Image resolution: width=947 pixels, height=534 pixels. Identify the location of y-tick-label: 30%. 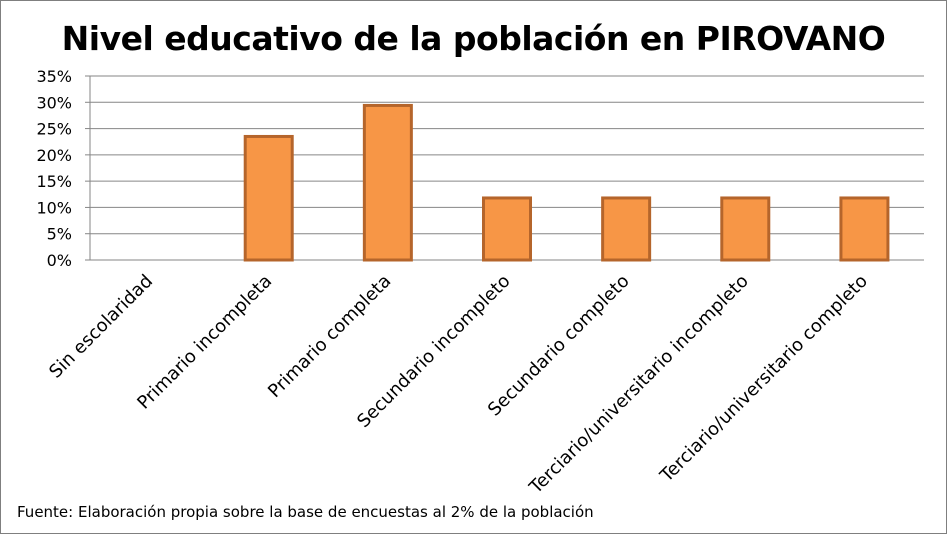
(54, 102).